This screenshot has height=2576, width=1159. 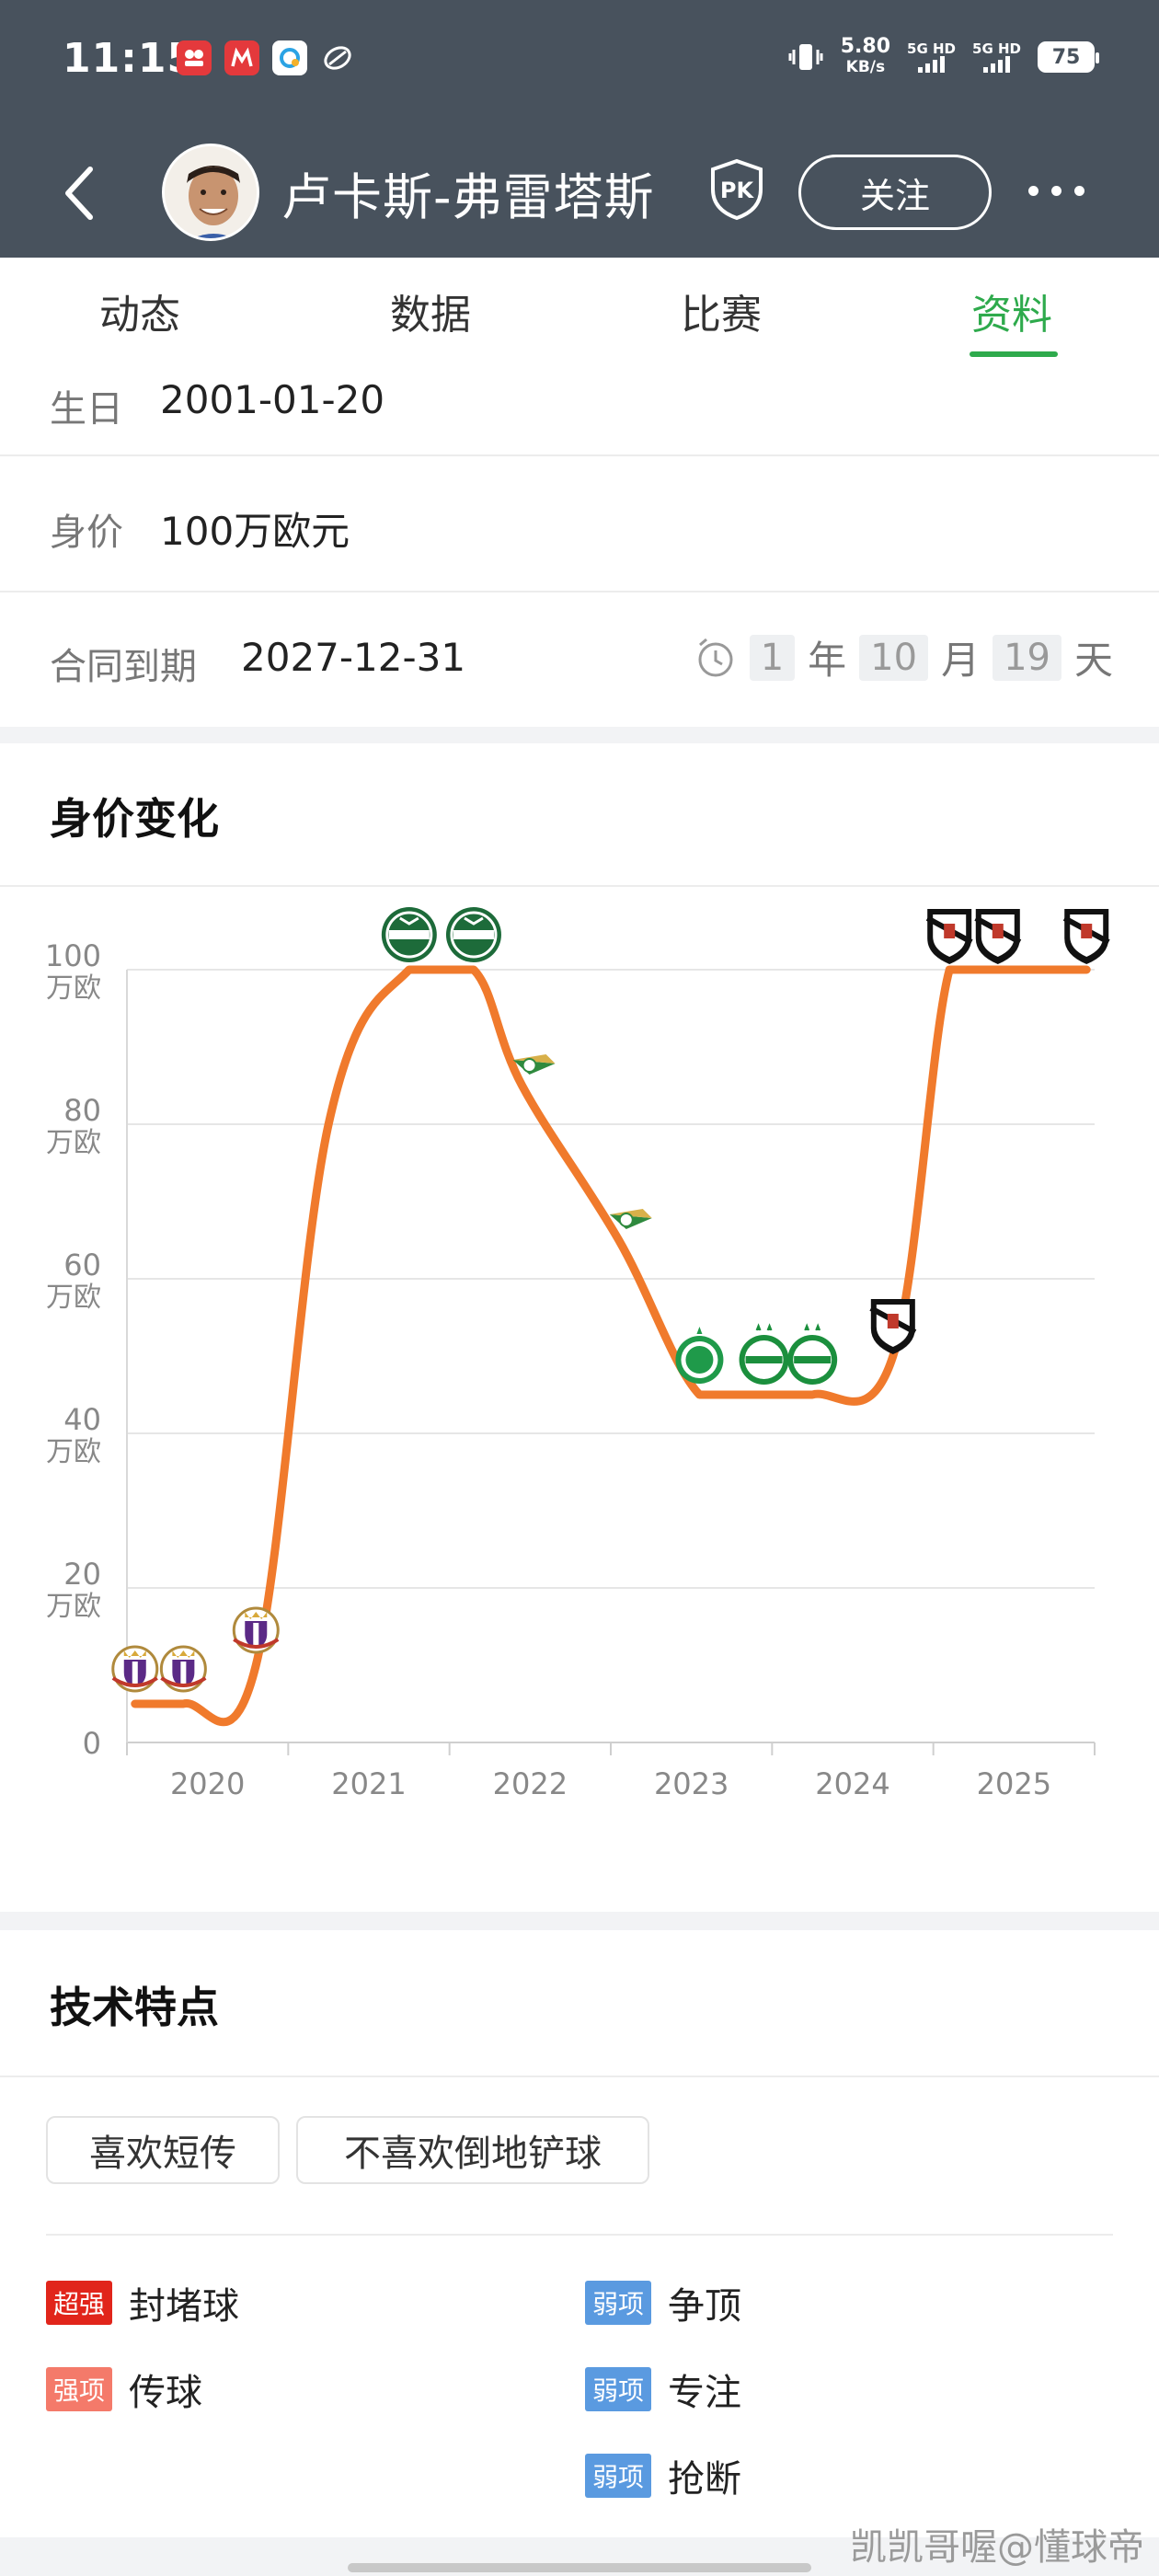 What do you see at coordinates (79, 2389) in the screenshot?
I see `feature-badge: 强项` at bounding box center [79, 2389].